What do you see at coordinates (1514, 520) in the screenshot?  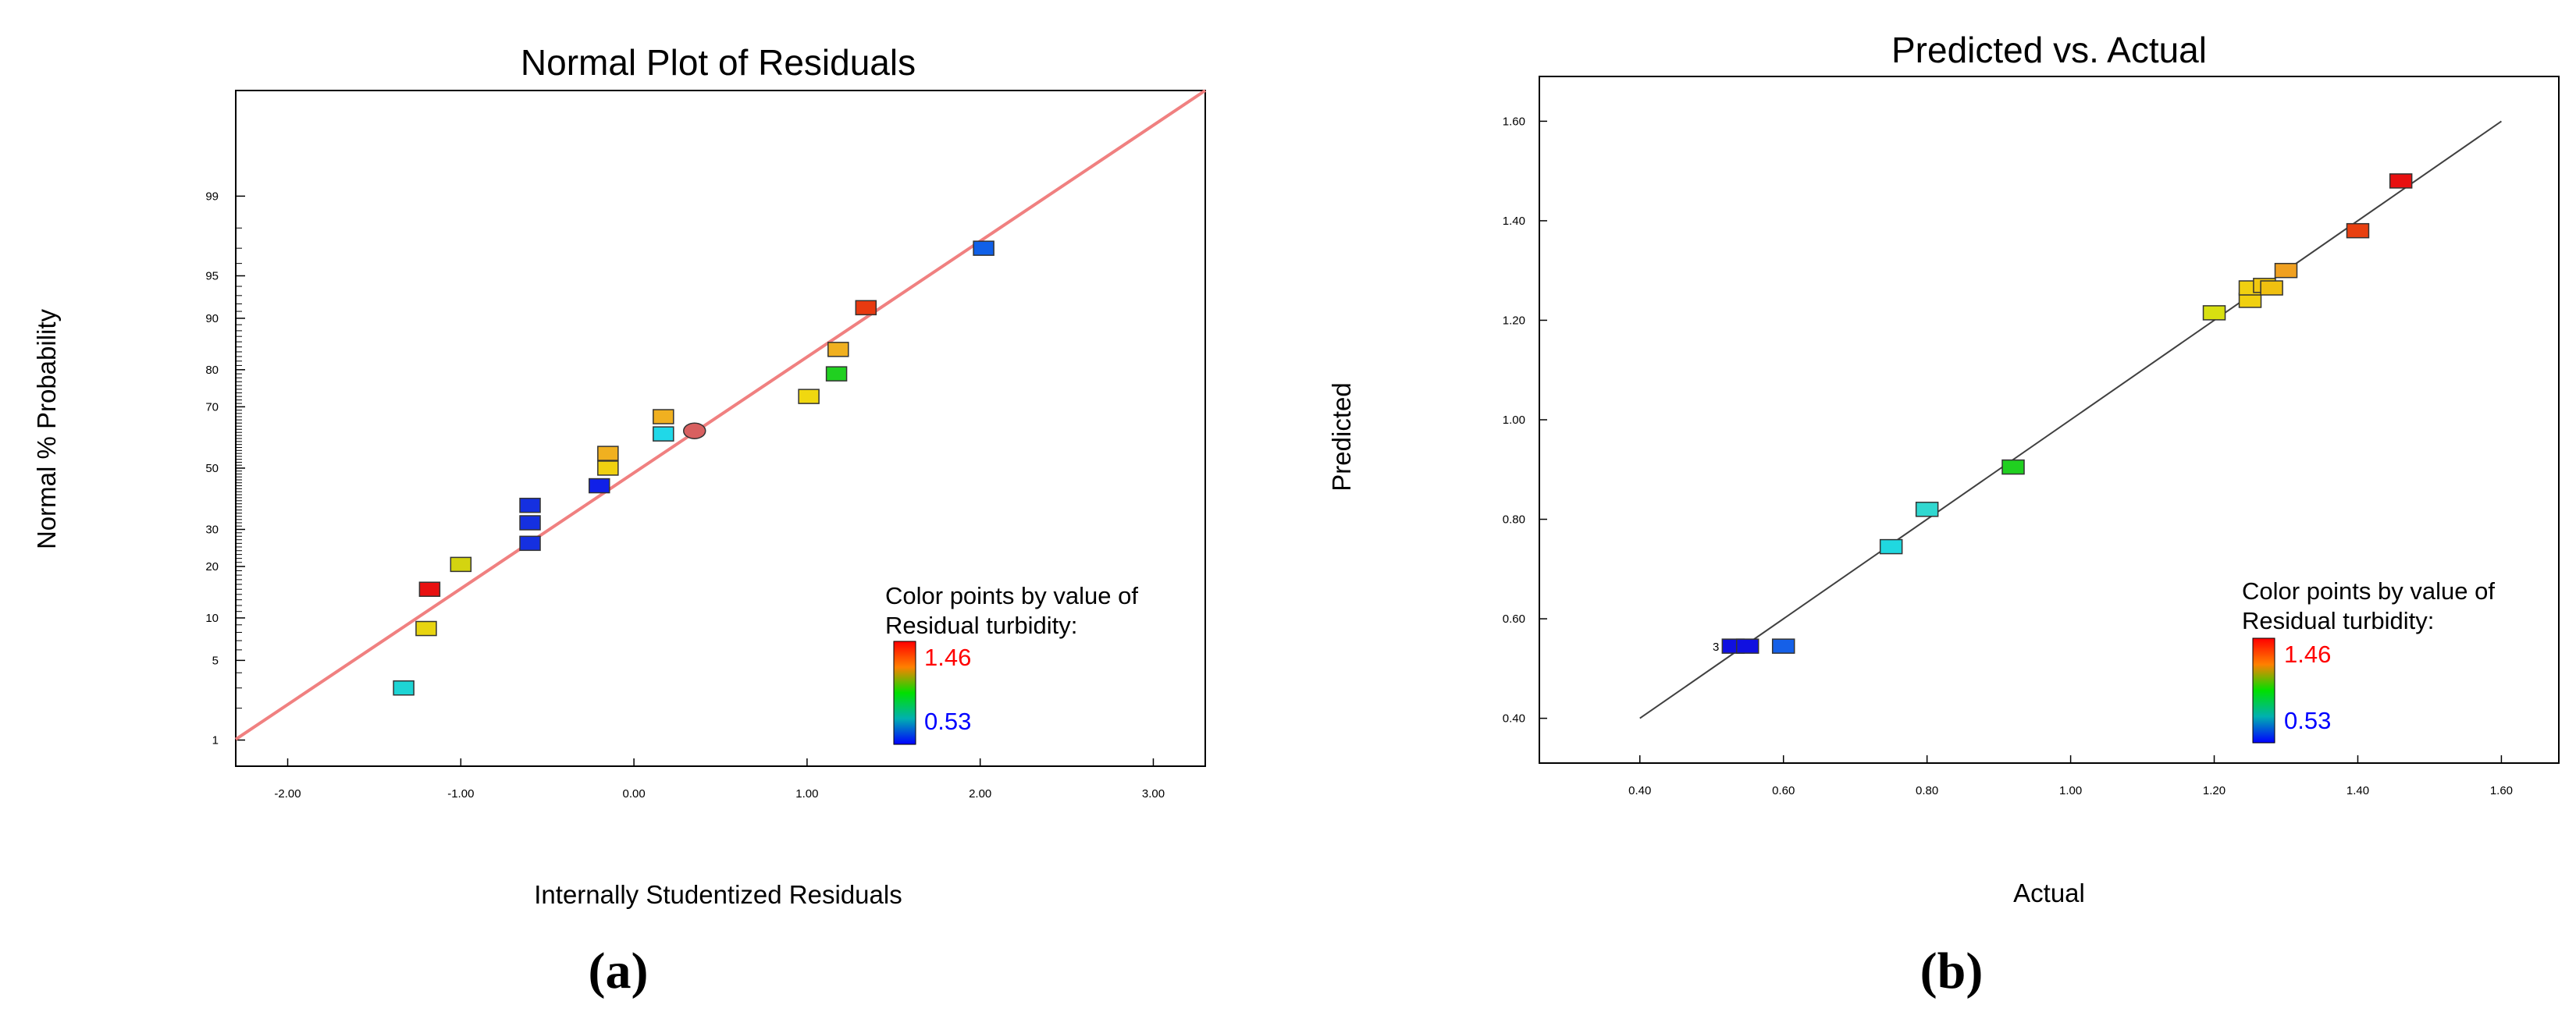 I see `y-tick-label-b: 0.80` at bounding box center [1514, 520].